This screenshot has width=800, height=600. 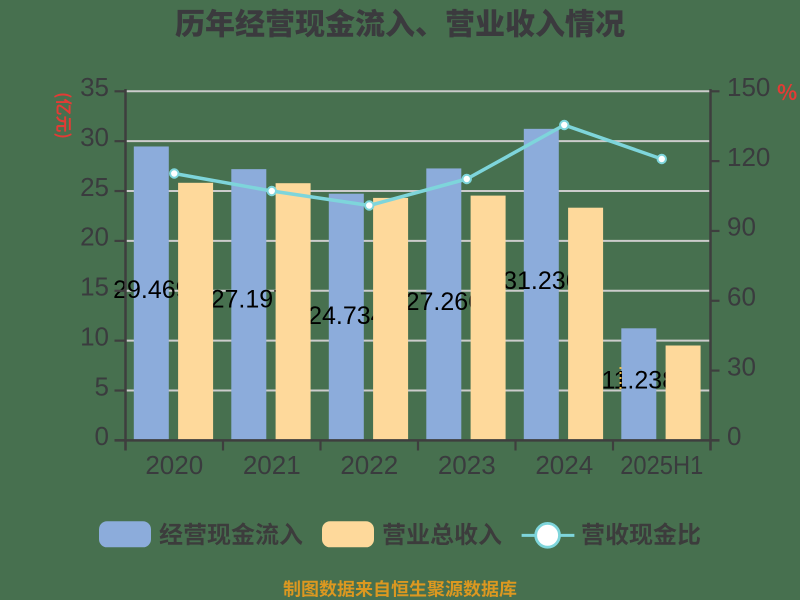 What do you see at coordinates (748, 87) in the screenshot?
I see `svg-text: 150` at bounding box center [748, 87].